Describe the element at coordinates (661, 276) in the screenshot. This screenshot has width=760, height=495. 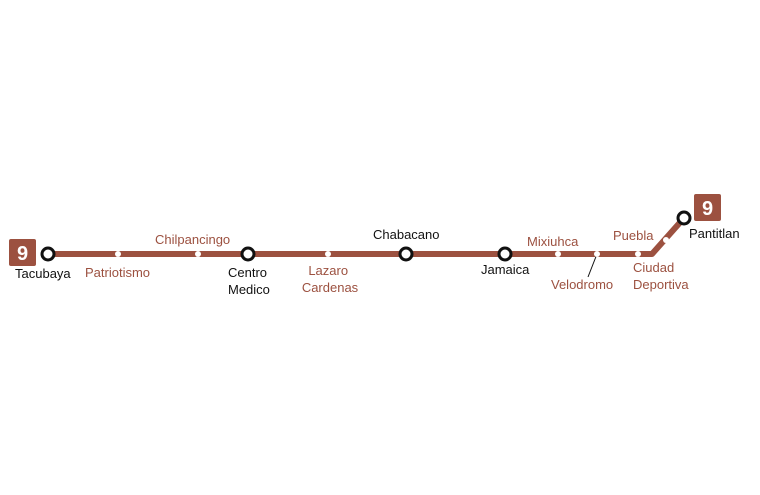
I see `station-label-ciudad-deportiva: Ciudad Deportiva` at that location.